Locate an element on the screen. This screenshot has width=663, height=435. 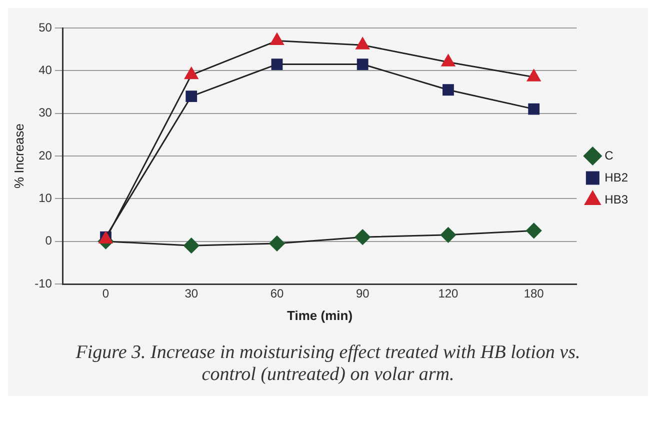
caption: Figure 3. Increase in moisturising effect treated with HB lotion vs. control (untreated) on volar arm. is located at coordinates (328, 364).